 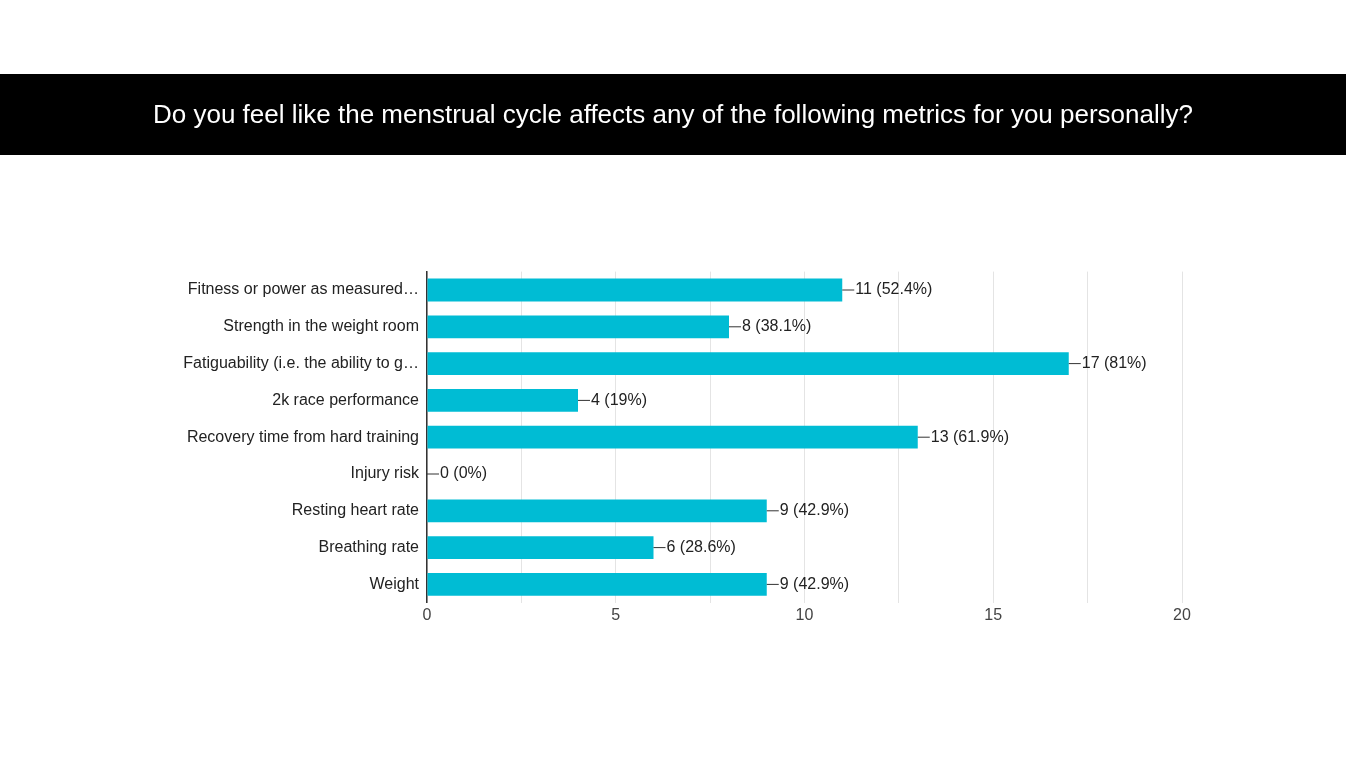 I want to click on y-tick-label: Injury risk, so click(x=385, y=473).